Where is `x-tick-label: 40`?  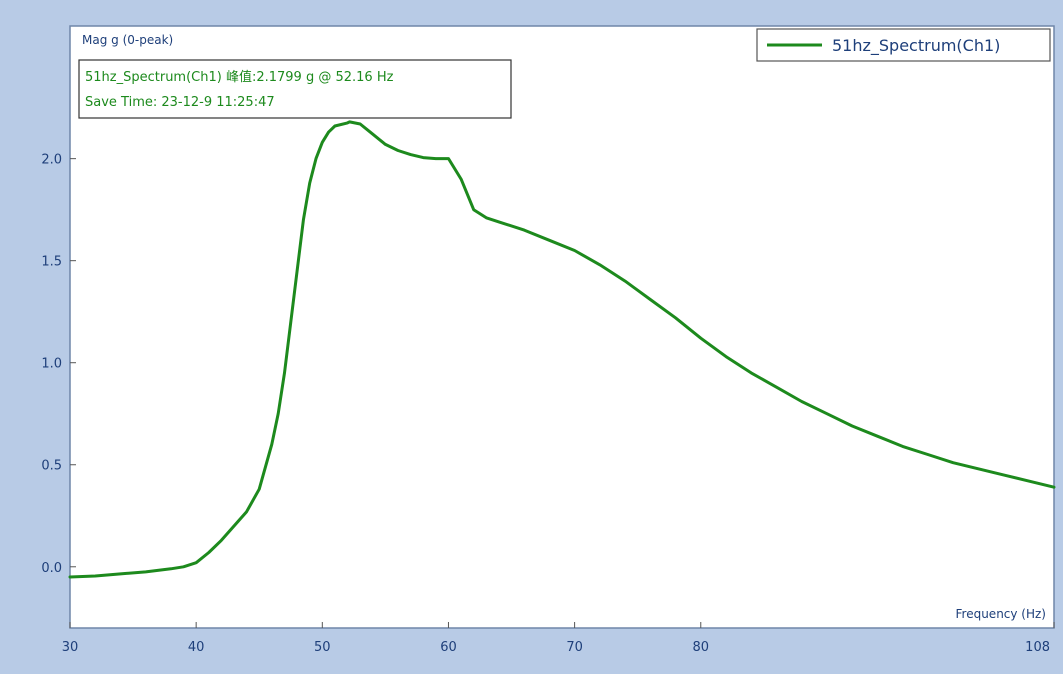 x-tick-label: 40 is located at coordinates (196, 647).